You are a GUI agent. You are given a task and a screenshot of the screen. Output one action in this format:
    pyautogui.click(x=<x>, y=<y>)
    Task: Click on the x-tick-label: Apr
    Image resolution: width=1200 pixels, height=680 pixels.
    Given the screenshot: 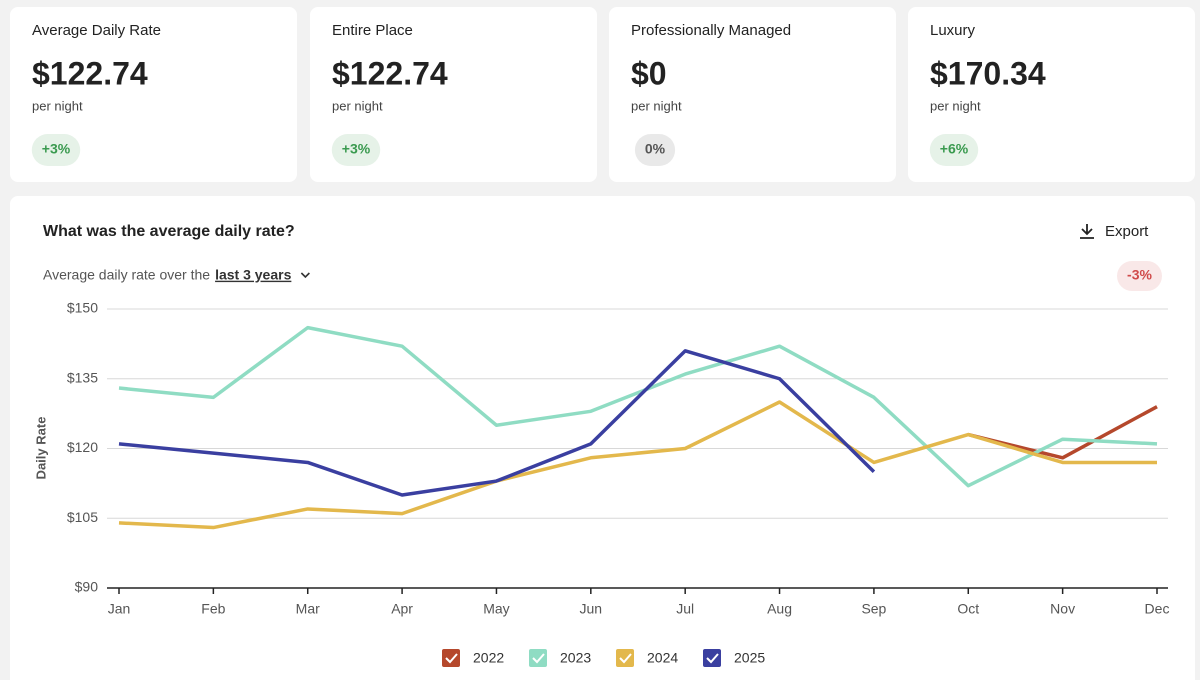 What is the action you would take?
    pyautogui.click(x=402, y=609)
    